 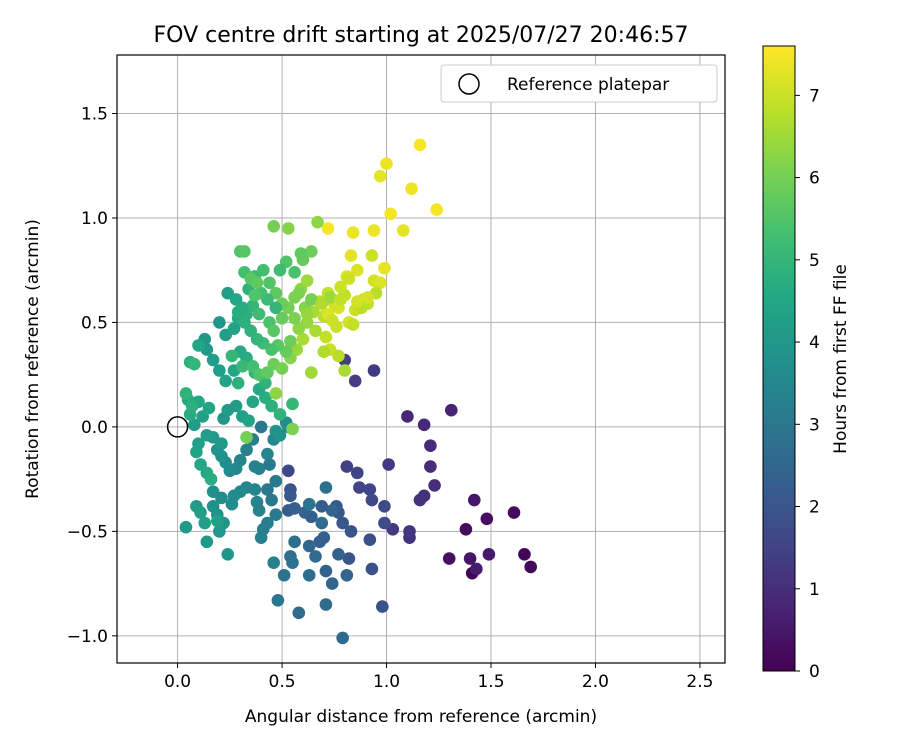 What do you see at coordinates (87, 532) in the screenshot?
I see `y-tick-label: −0.5` at bounding box center [87, 532].